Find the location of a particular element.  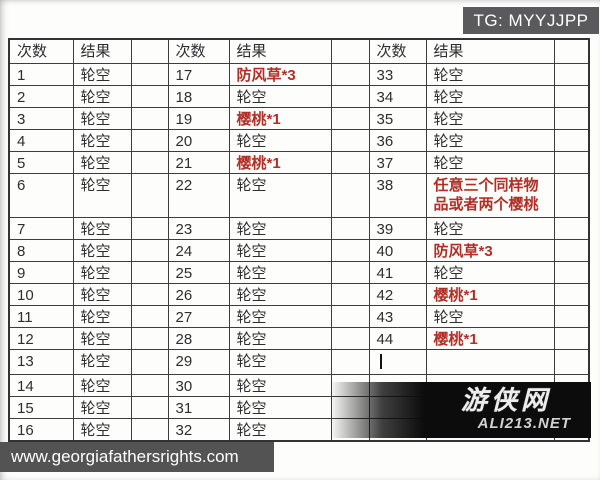

times-cell: 22 is located at coordinates (198, 195).